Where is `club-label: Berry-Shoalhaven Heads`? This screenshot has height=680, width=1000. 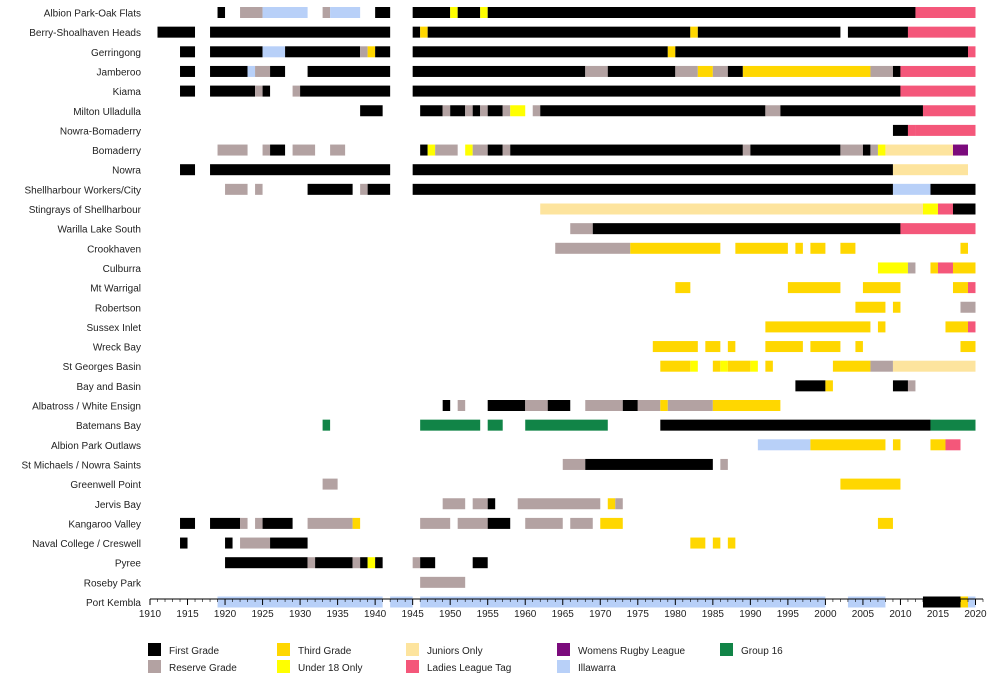 club-label: Berry-Shoalhaven Heads is located at coordinates (85, 33).